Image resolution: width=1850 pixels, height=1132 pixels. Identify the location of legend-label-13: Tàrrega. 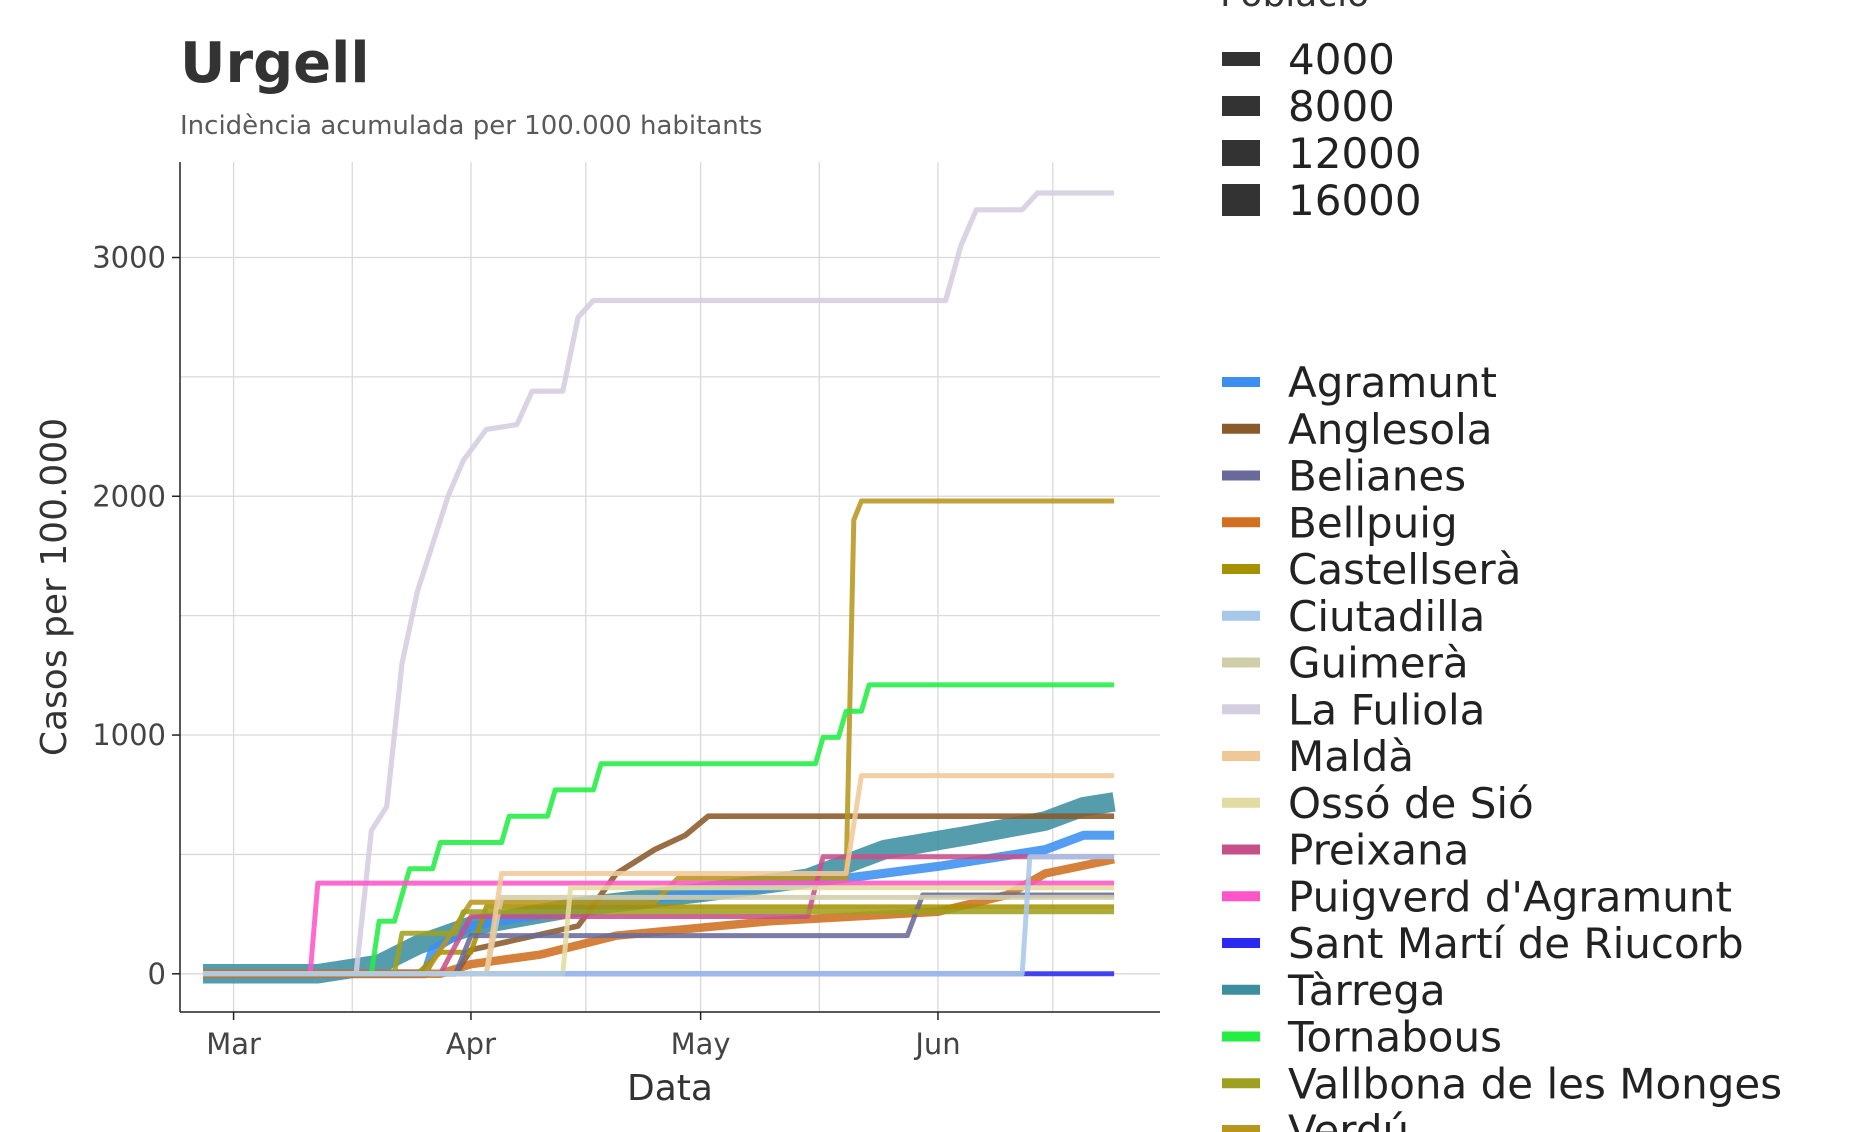
(1366, 990).